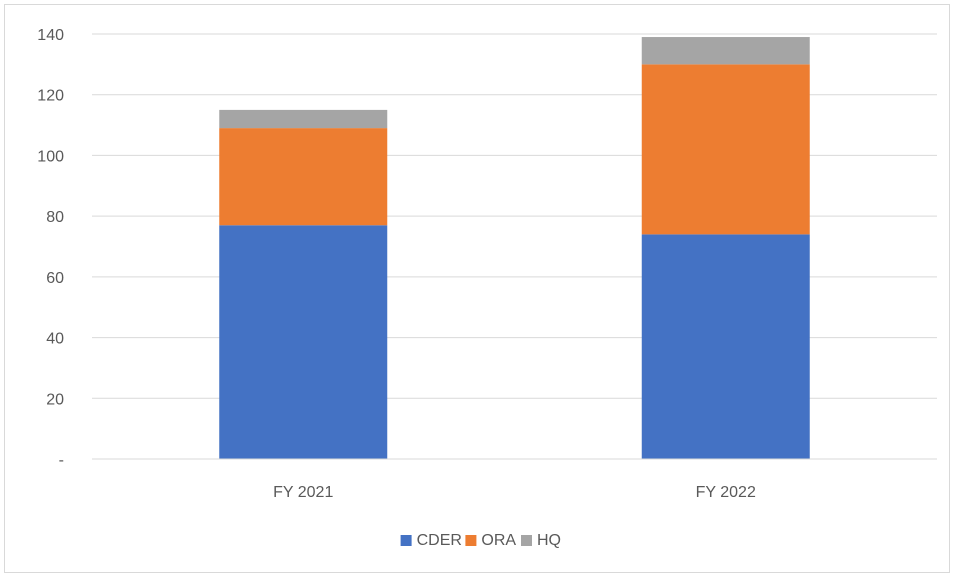 Image resolution: width=957 pixels, height=578 pixels. Describe the element at coordinates (55, 278) in the screenshot. I see `y-tick-label: 60` at that location.